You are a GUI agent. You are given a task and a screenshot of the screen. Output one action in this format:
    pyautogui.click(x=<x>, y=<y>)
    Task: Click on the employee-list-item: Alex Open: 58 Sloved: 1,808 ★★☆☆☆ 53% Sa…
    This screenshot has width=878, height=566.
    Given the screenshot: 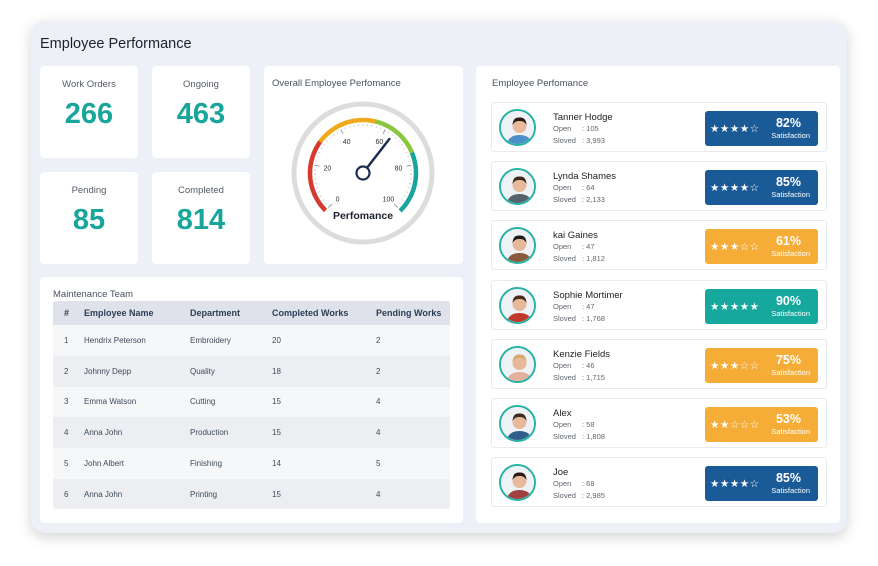 What is the action you would take?
    pyautogui.click(x=659, y=423)
    